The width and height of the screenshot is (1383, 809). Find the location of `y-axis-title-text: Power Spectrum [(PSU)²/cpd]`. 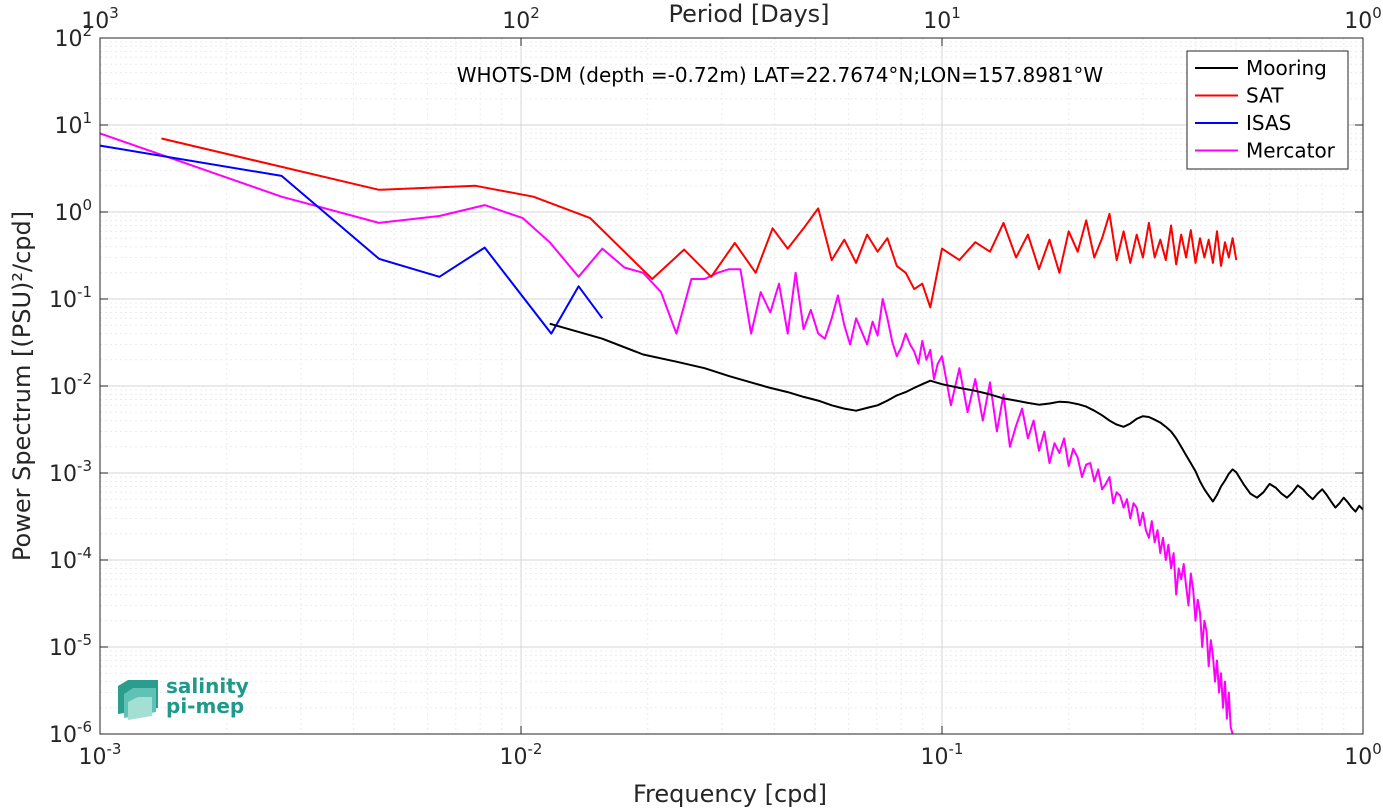

y-axis-title-text: Power Spectrum [(PSU)²/cpd] is located at coordinates (22, 386).